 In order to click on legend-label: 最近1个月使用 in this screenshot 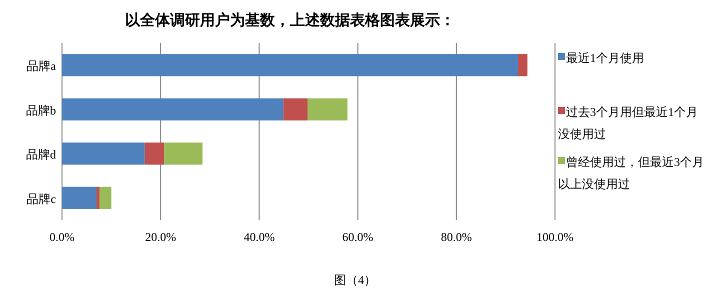, I will do `click(605, 58)`.